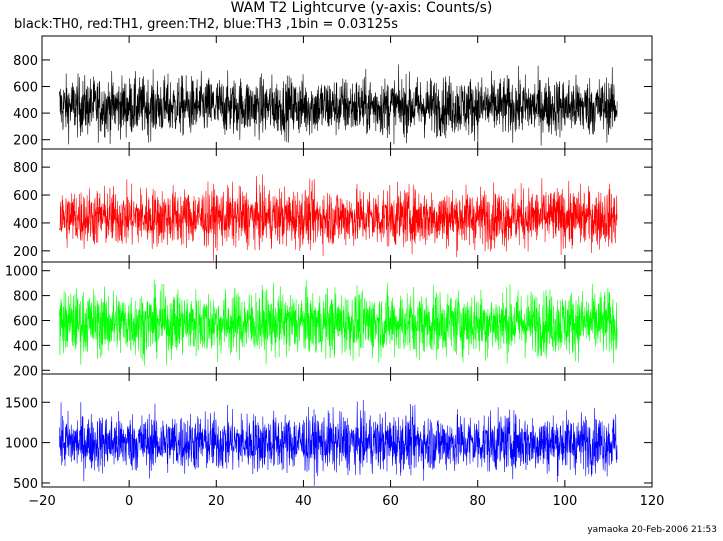  I want to click on x-tick-label: 20, so click(216, 501).